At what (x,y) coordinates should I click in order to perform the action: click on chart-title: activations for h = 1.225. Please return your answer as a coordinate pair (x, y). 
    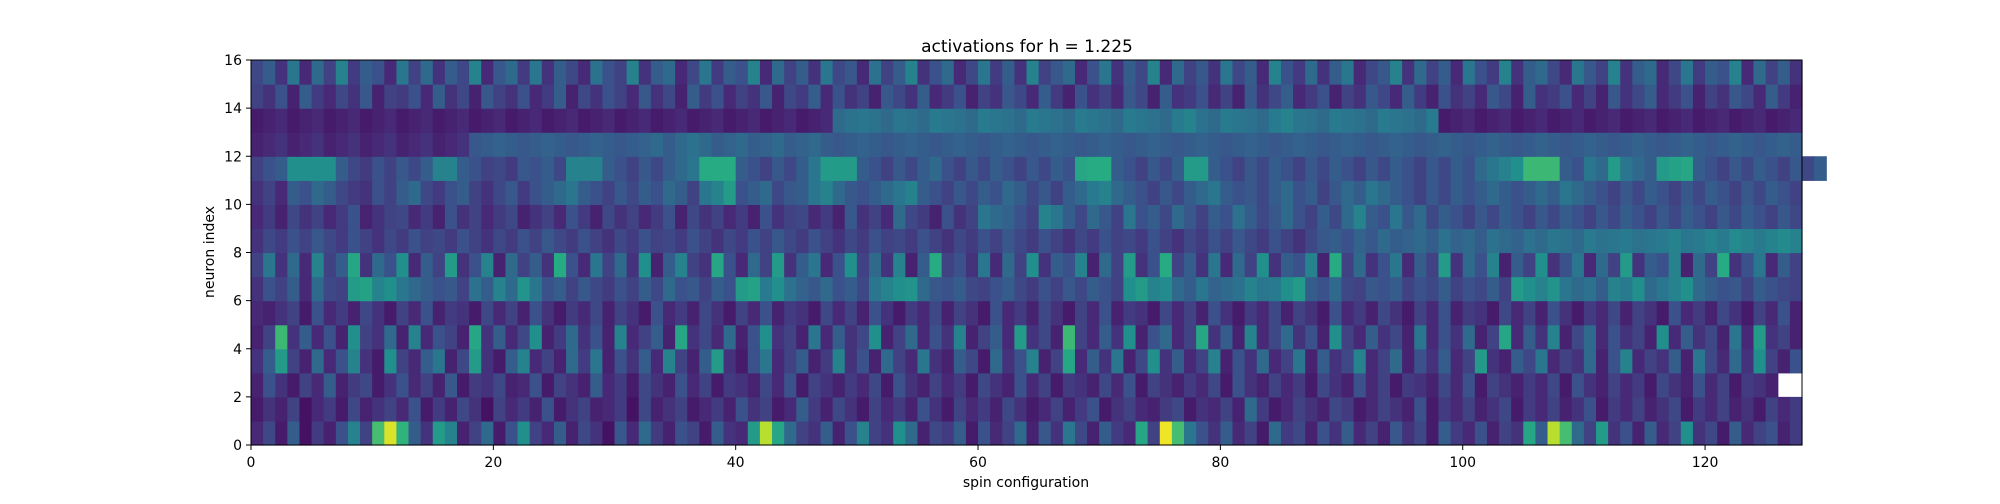
    Looking at the image, I should click on (1027, 47).